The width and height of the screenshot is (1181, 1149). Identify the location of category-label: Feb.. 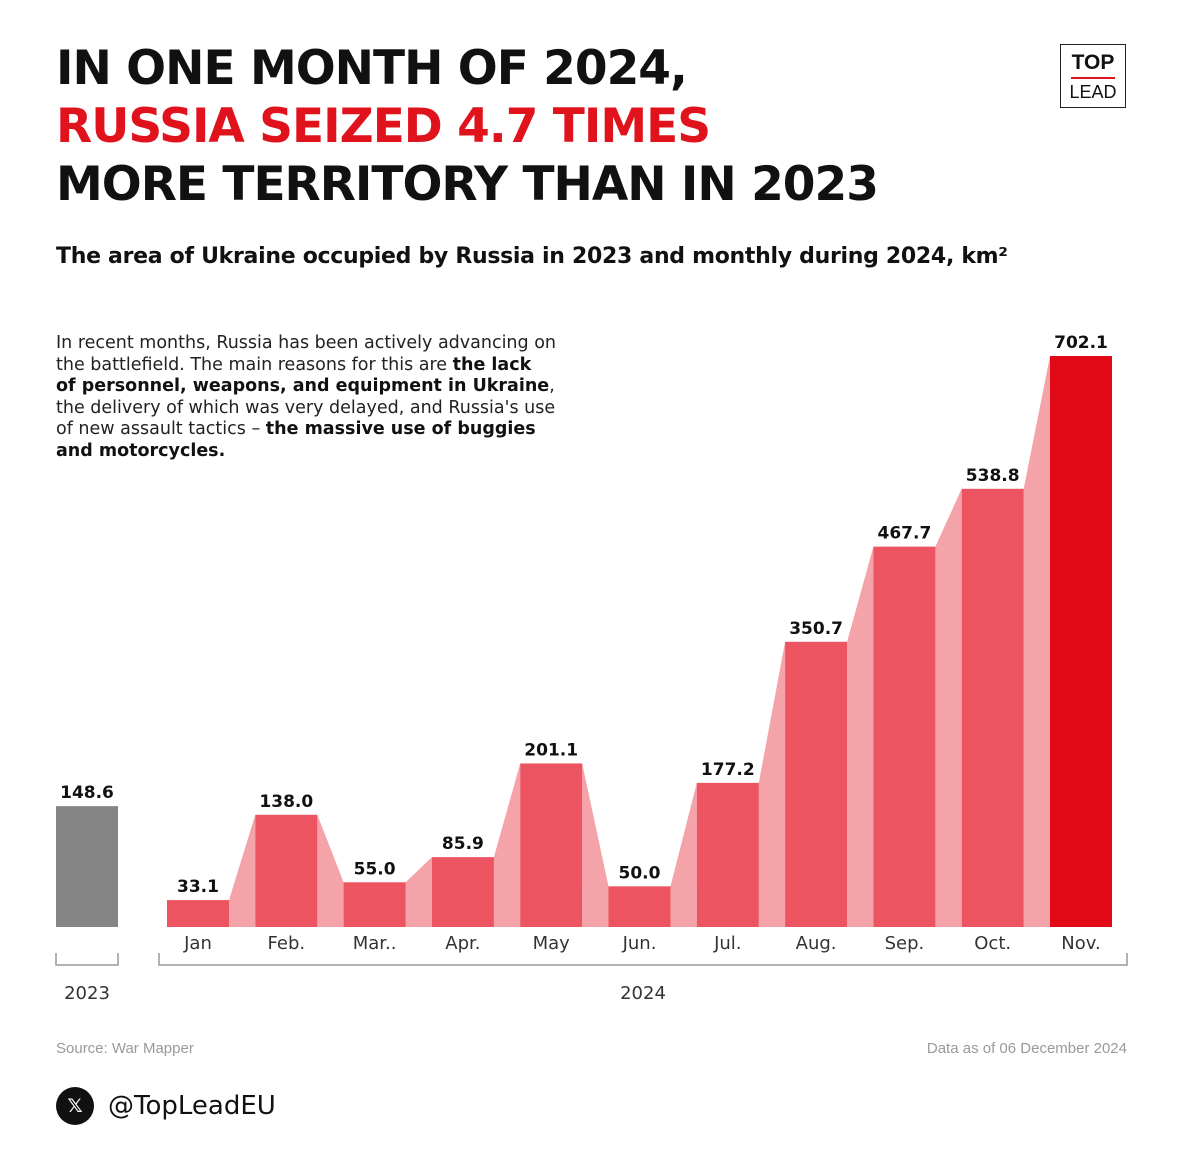
(287, 943).